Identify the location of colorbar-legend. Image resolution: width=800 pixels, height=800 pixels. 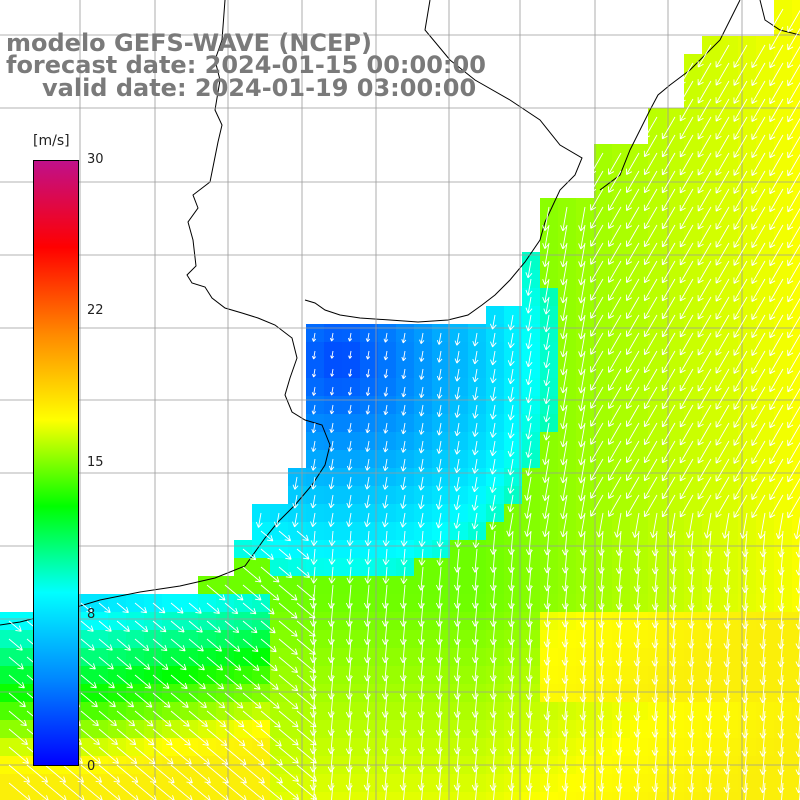
(56, 463).